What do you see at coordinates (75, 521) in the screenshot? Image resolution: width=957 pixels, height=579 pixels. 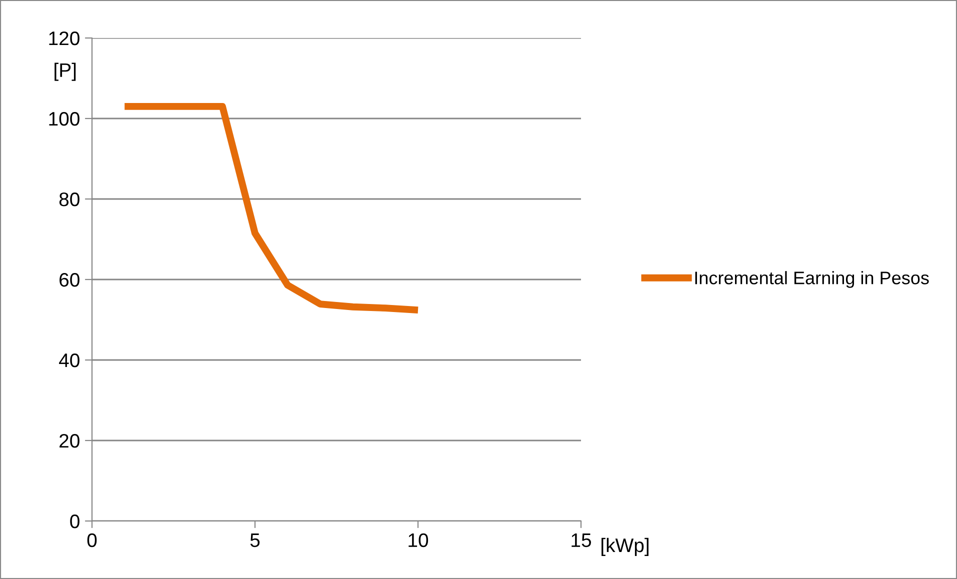 I see `y-tick-label: 0` at bounding box center [75, 521].